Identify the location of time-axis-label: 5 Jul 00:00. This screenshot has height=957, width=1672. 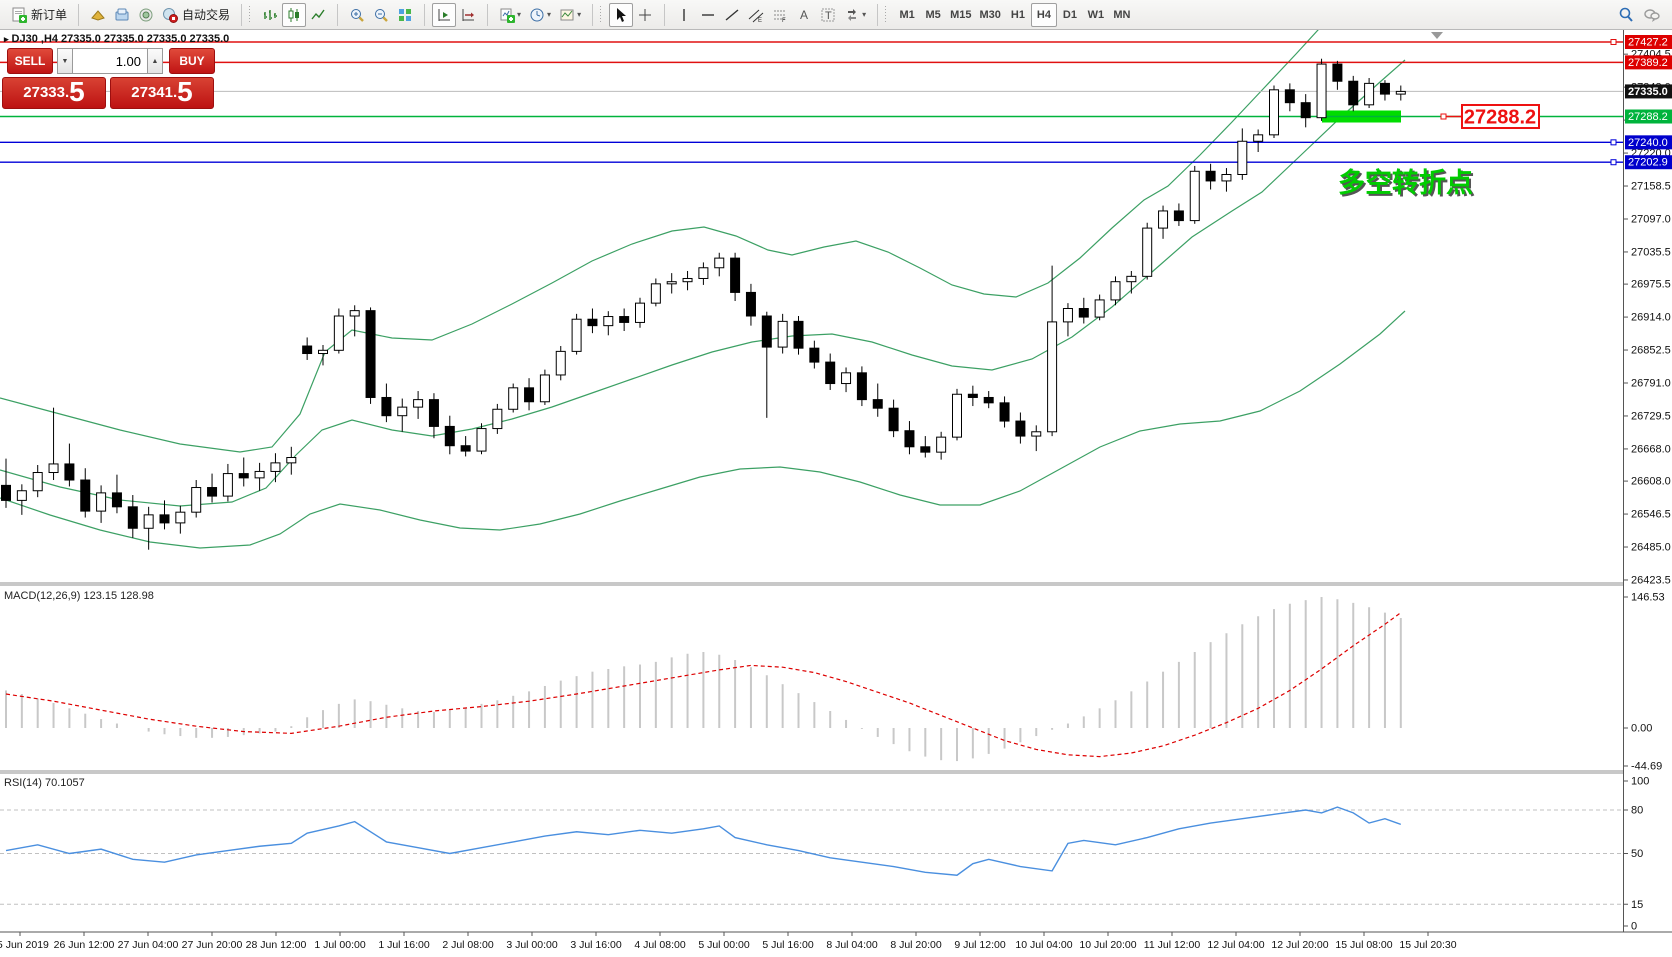
(724, 945).